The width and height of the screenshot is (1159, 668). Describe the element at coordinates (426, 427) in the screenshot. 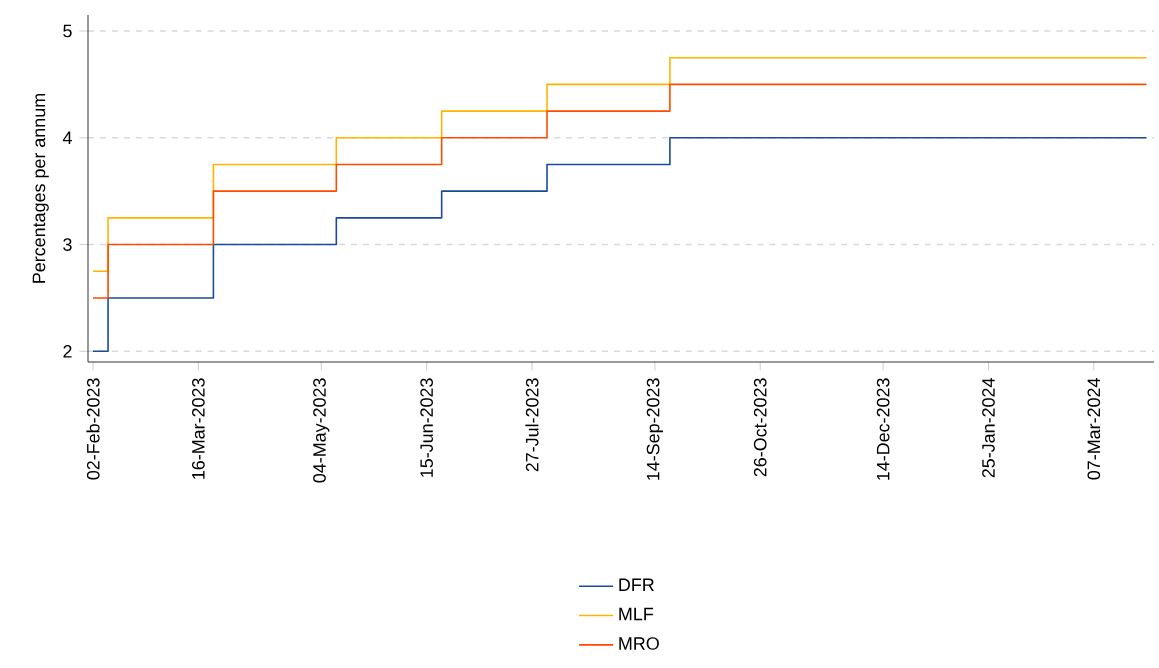

I see `x-tick-label: 15-Jun-2023` at that location.